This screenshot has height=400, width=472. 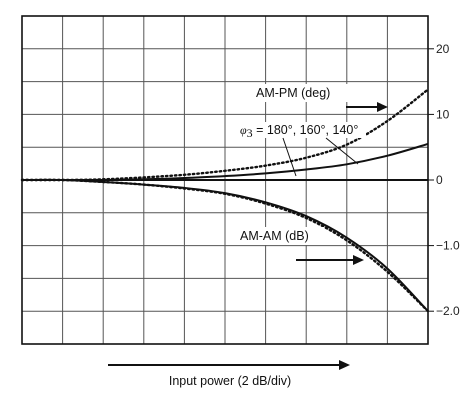 I want to click on am-pm-label: AM-PM (deg), so click(x=293, y=93).